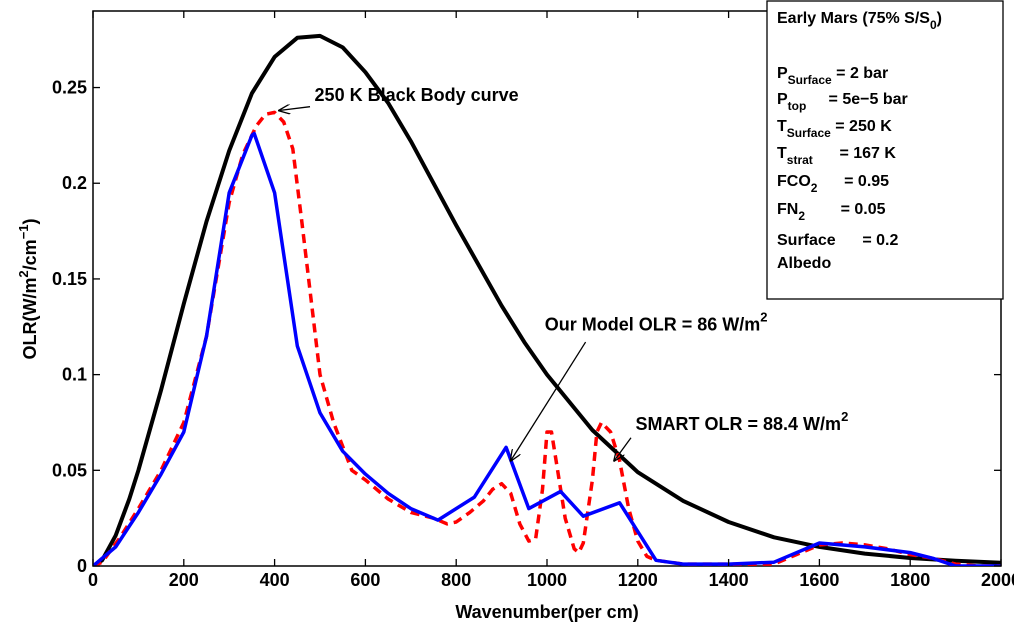  Describe the element at coordinates (547, 580) in the screenshot. I see `x-tick-label: 1000` at that location.